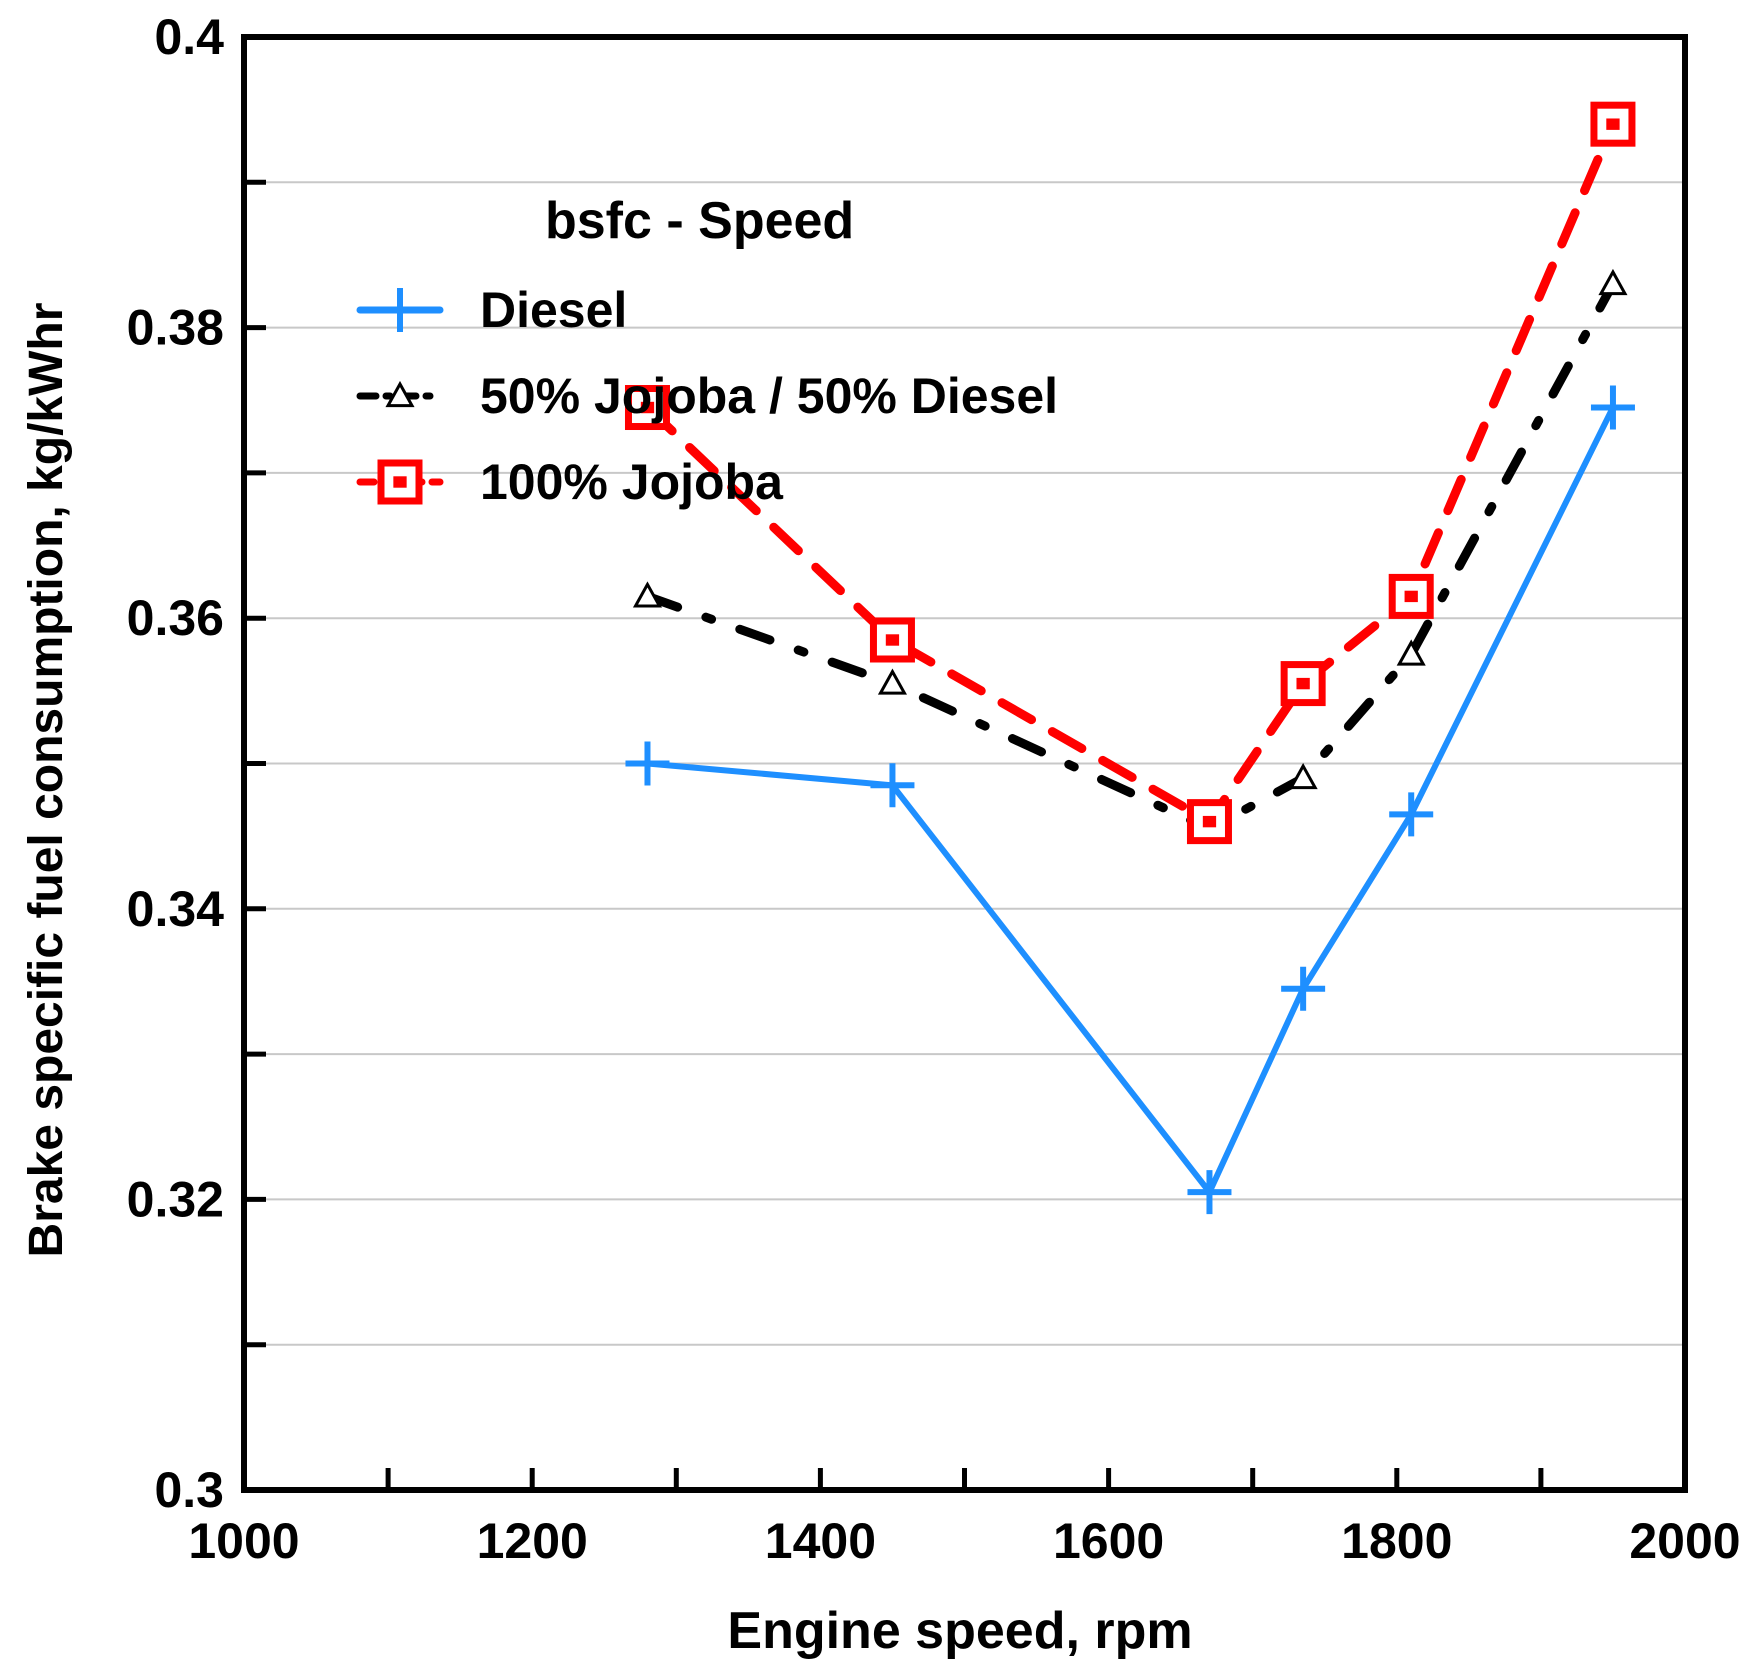 This screenshot has width=1752, height=1671. I want to click on legend-entry-2: 100% Jojoba, so click(570, 482).